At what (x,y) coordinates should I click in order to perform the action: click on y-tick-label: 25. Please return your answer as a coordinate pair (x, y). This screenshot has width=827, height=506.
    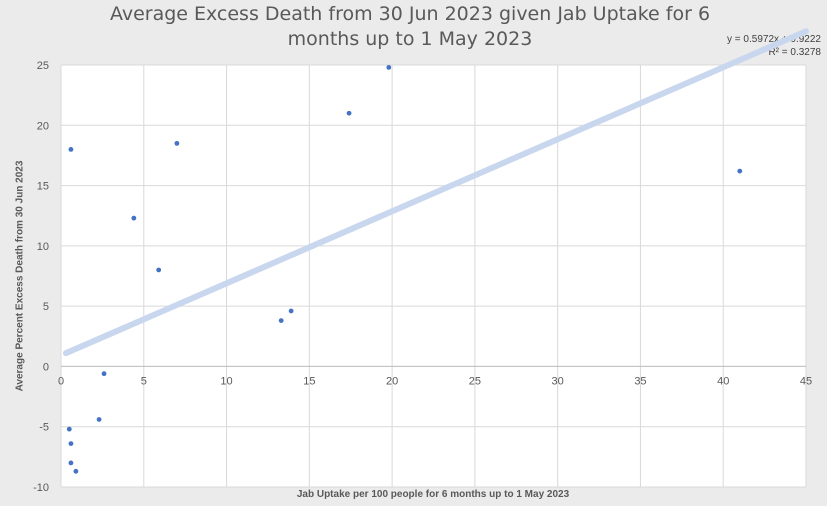
    Looking at the image, I should click on (43, 66).